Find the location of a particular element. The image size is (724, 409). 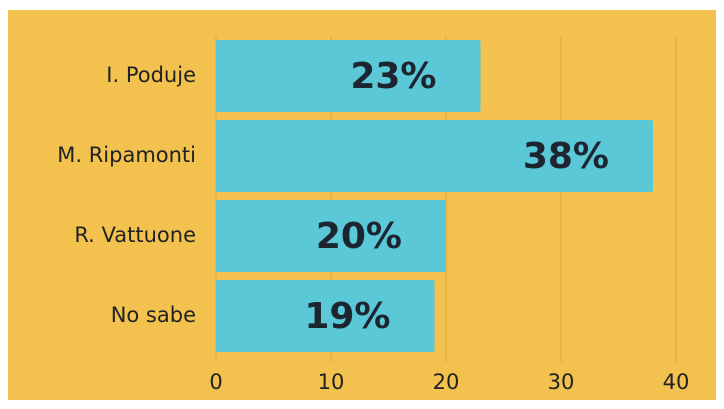

y-tick-label: M. Ripamonti is located at coordinates (126, 155).